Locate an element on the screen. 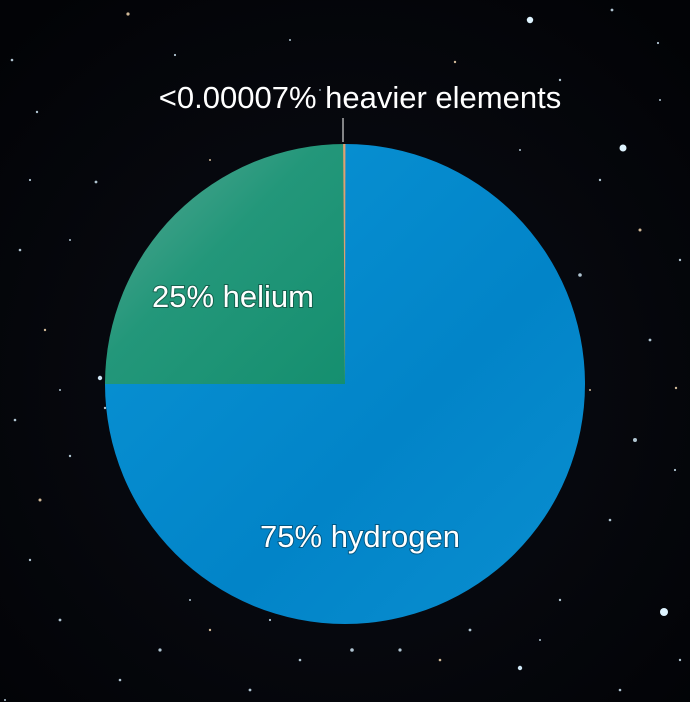 Image resolution: width=690 pixels, height=702 pixels. heavier-elements-slice is located at coordinates (344, 264).